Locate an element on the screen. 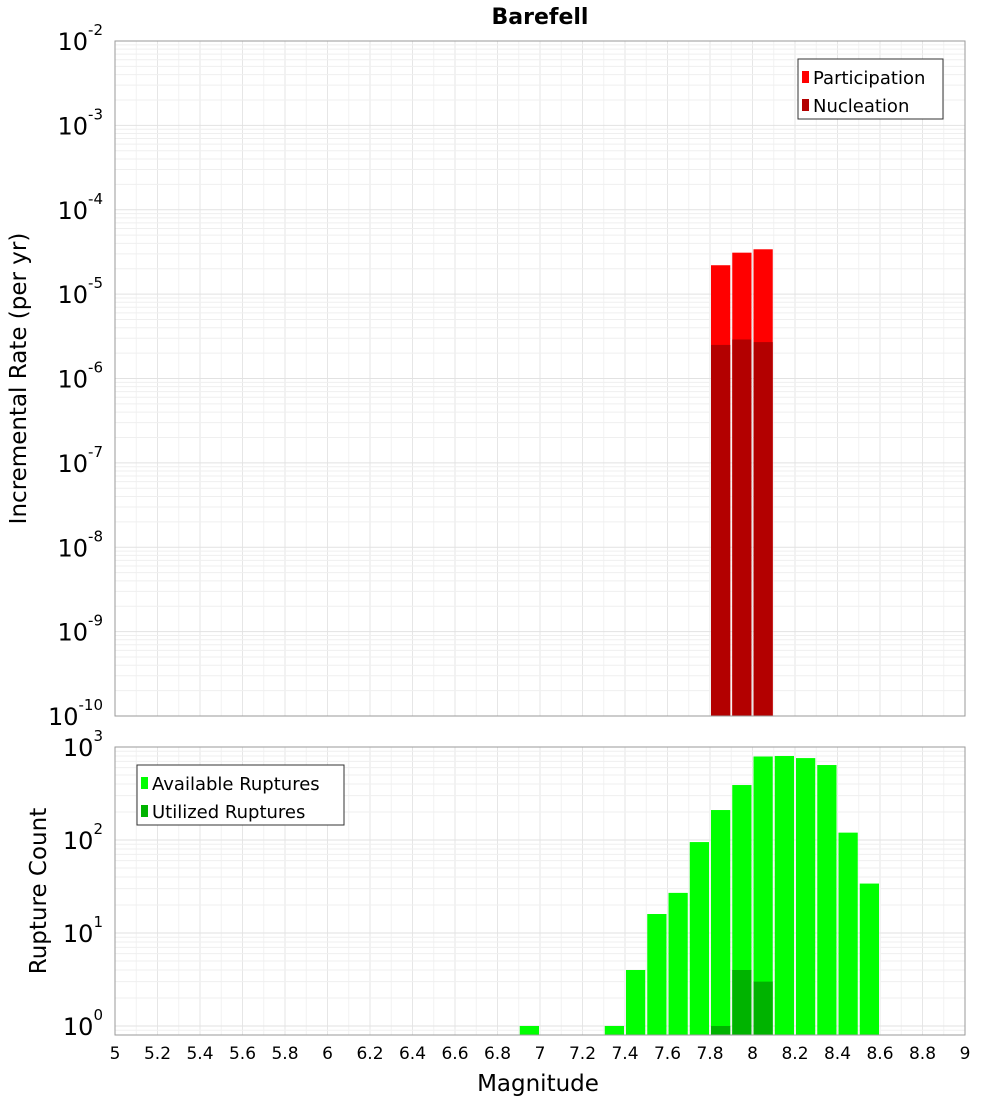 The height and width of the screenshot is (1100, 1000). y-tick-exponent: -3 is located at coordinates (95, 114).